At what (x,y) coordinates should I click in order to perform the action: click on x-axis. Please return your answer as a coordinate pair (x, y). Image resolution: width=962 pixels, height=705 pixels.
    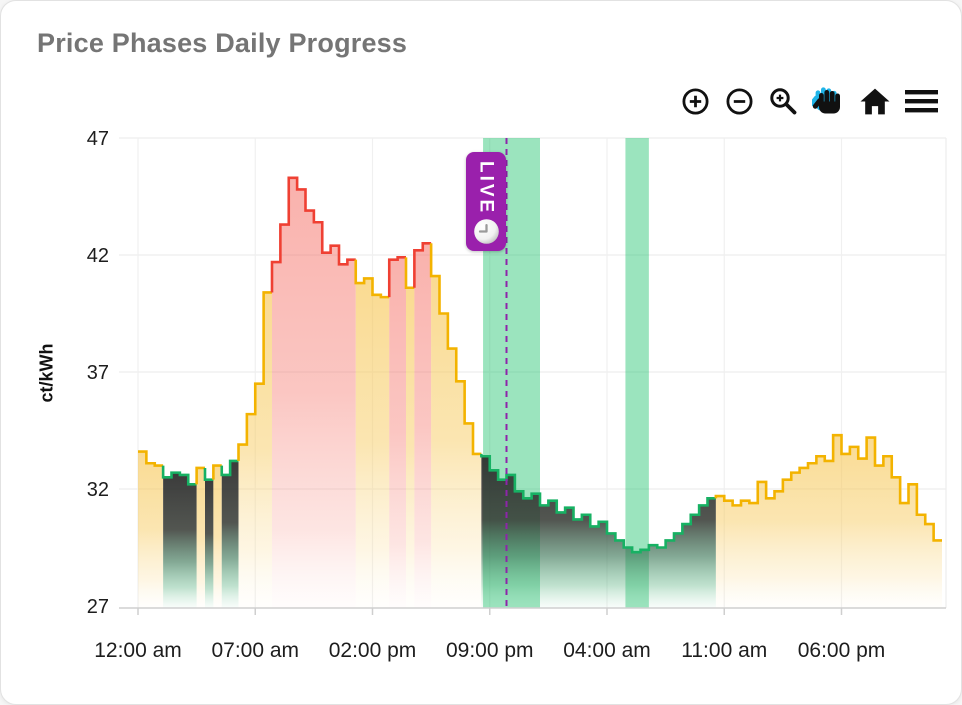
    Looking at the image, I should click on (532, 611).